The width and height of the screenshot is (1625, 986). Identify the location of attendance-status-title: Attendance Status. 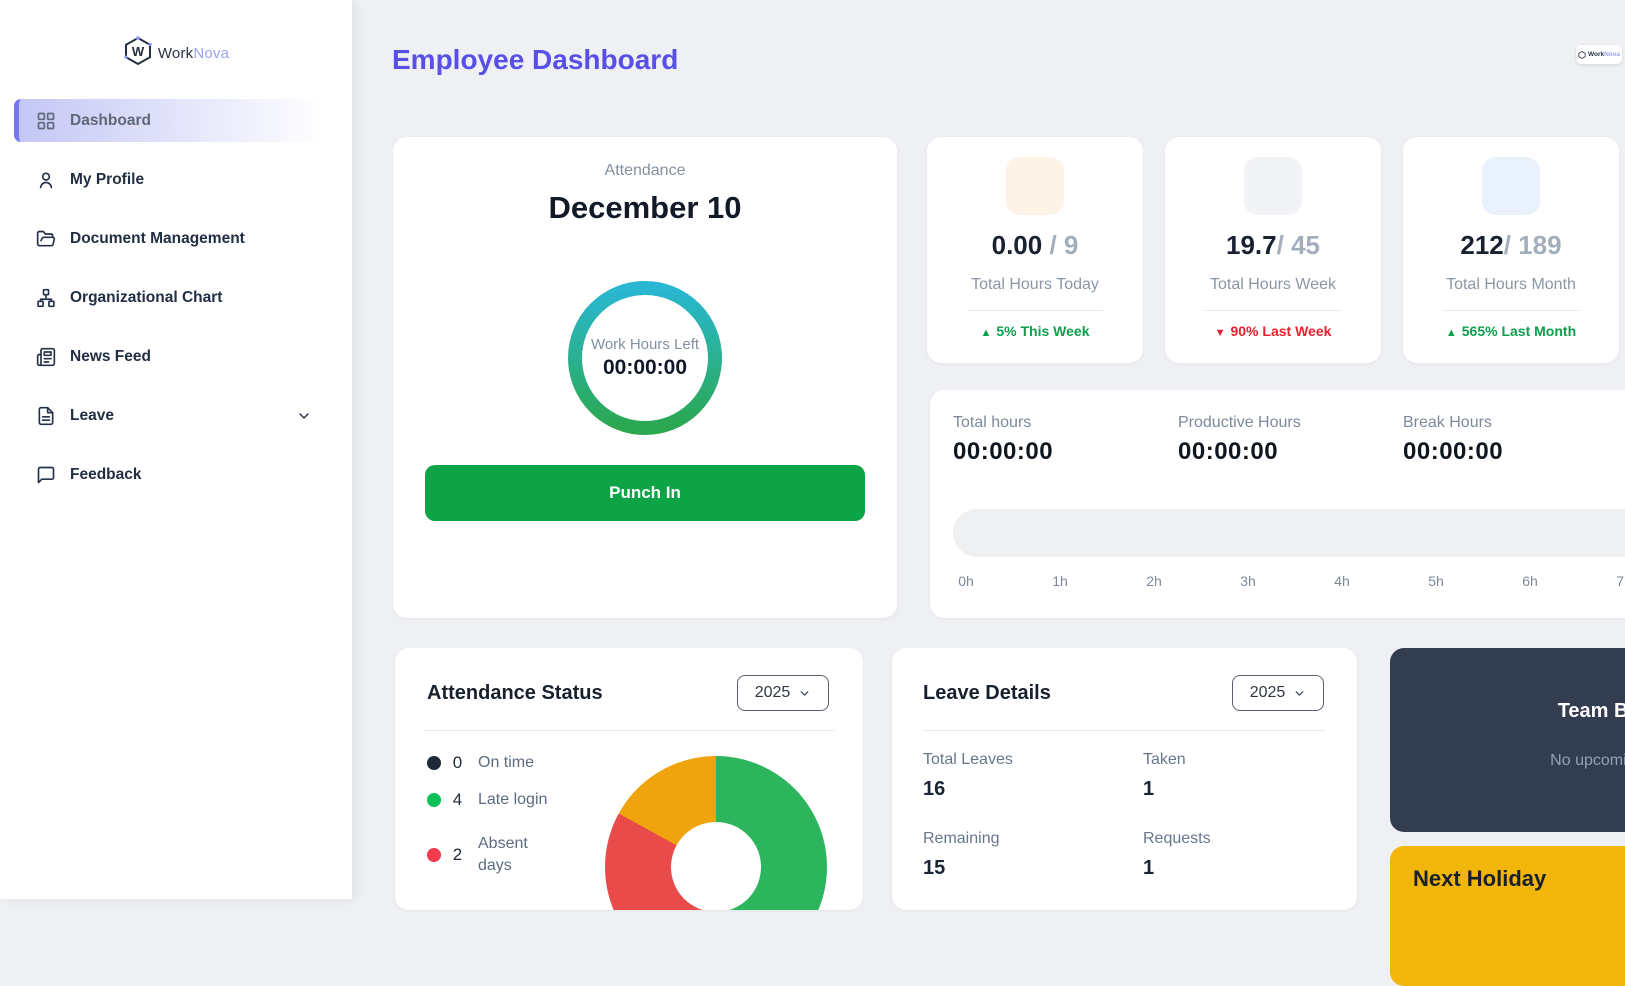
(515, 693).